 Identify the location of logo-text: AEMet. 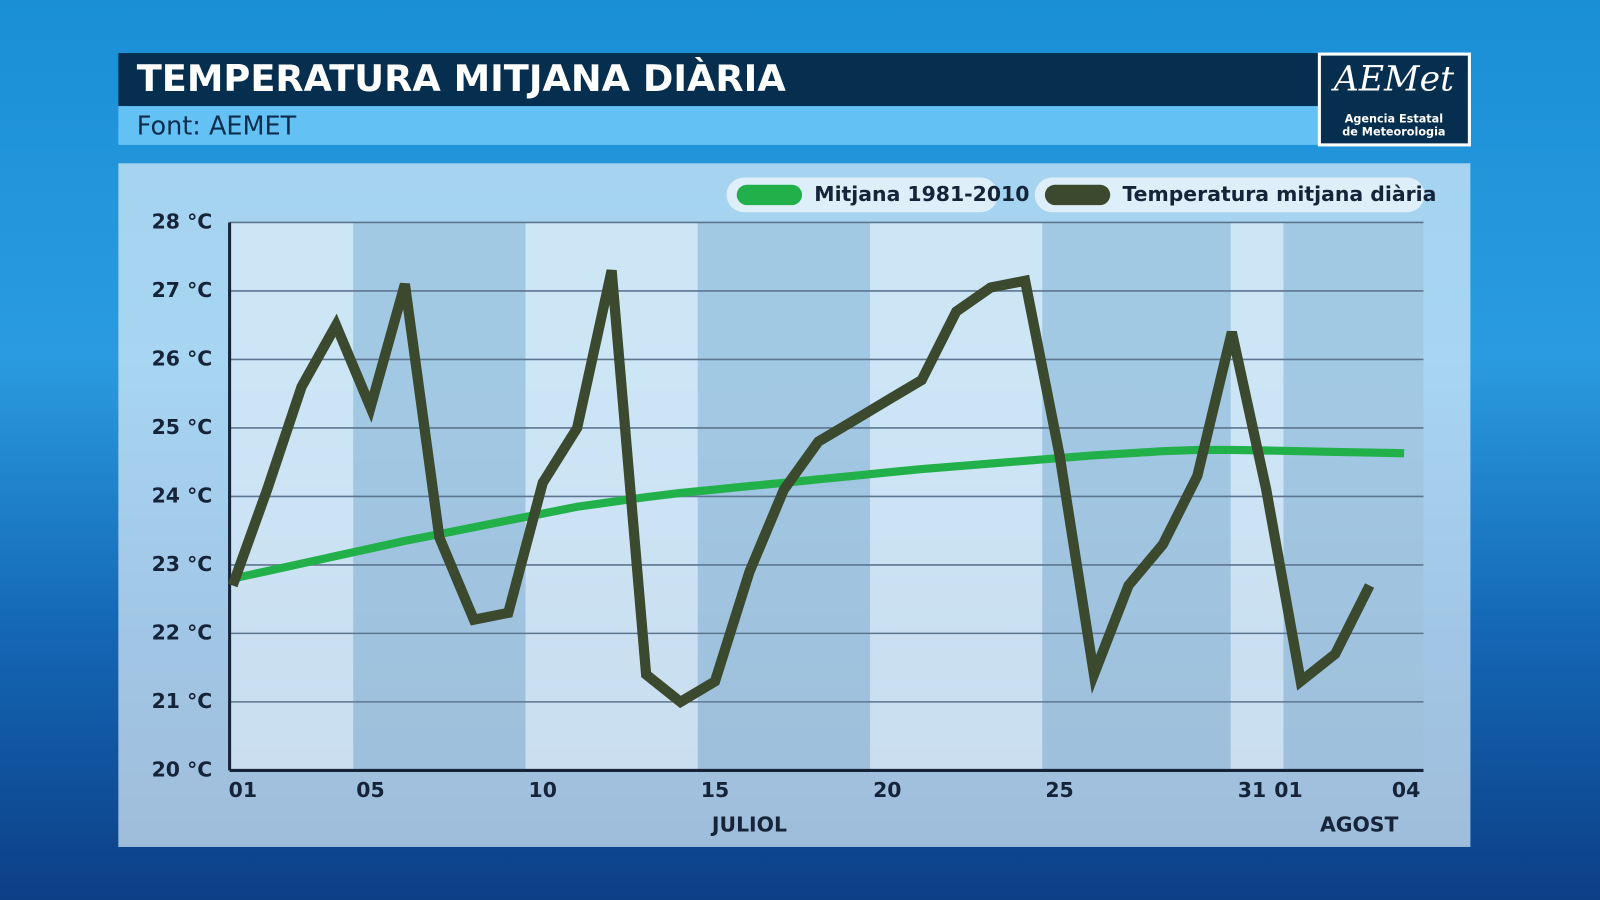
(1392, 80).